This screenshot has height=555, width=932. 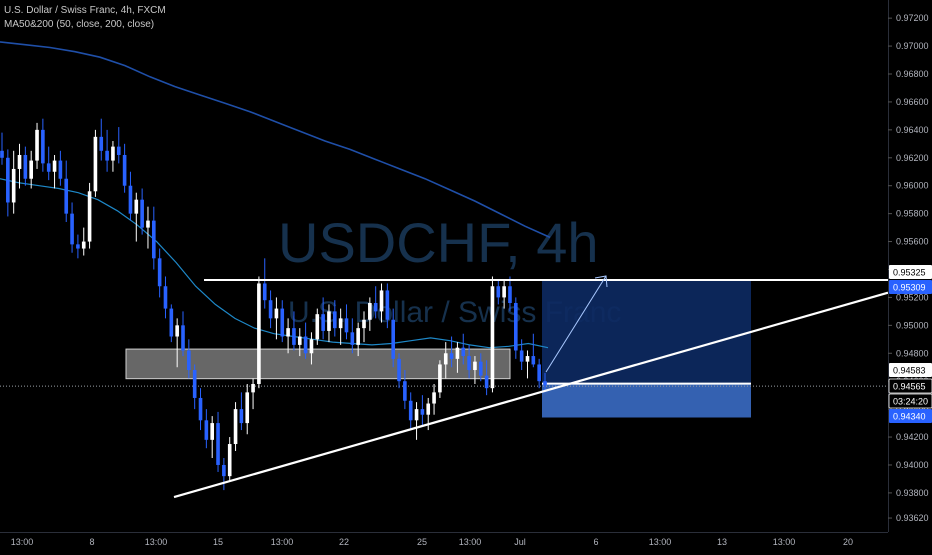 What do you see at coordinates (912, 493) in the screenshot?
I see `y-tick-label: 0.93800` at bounding box center [912, 493].